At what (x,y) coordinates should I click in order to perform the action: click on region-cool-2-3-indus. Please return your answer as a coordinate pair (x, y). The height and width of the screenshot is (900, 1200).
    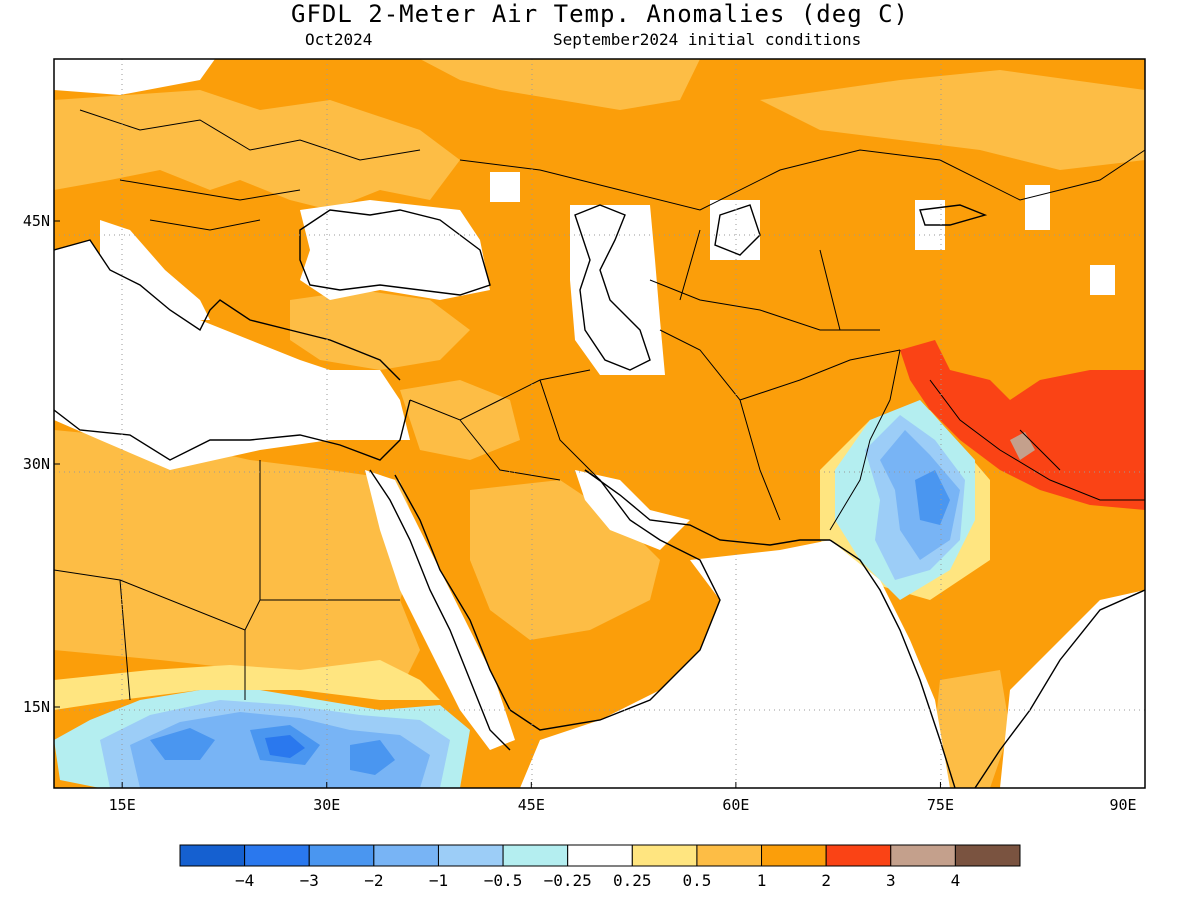
    Looking at the image, I should click on (932, 497).